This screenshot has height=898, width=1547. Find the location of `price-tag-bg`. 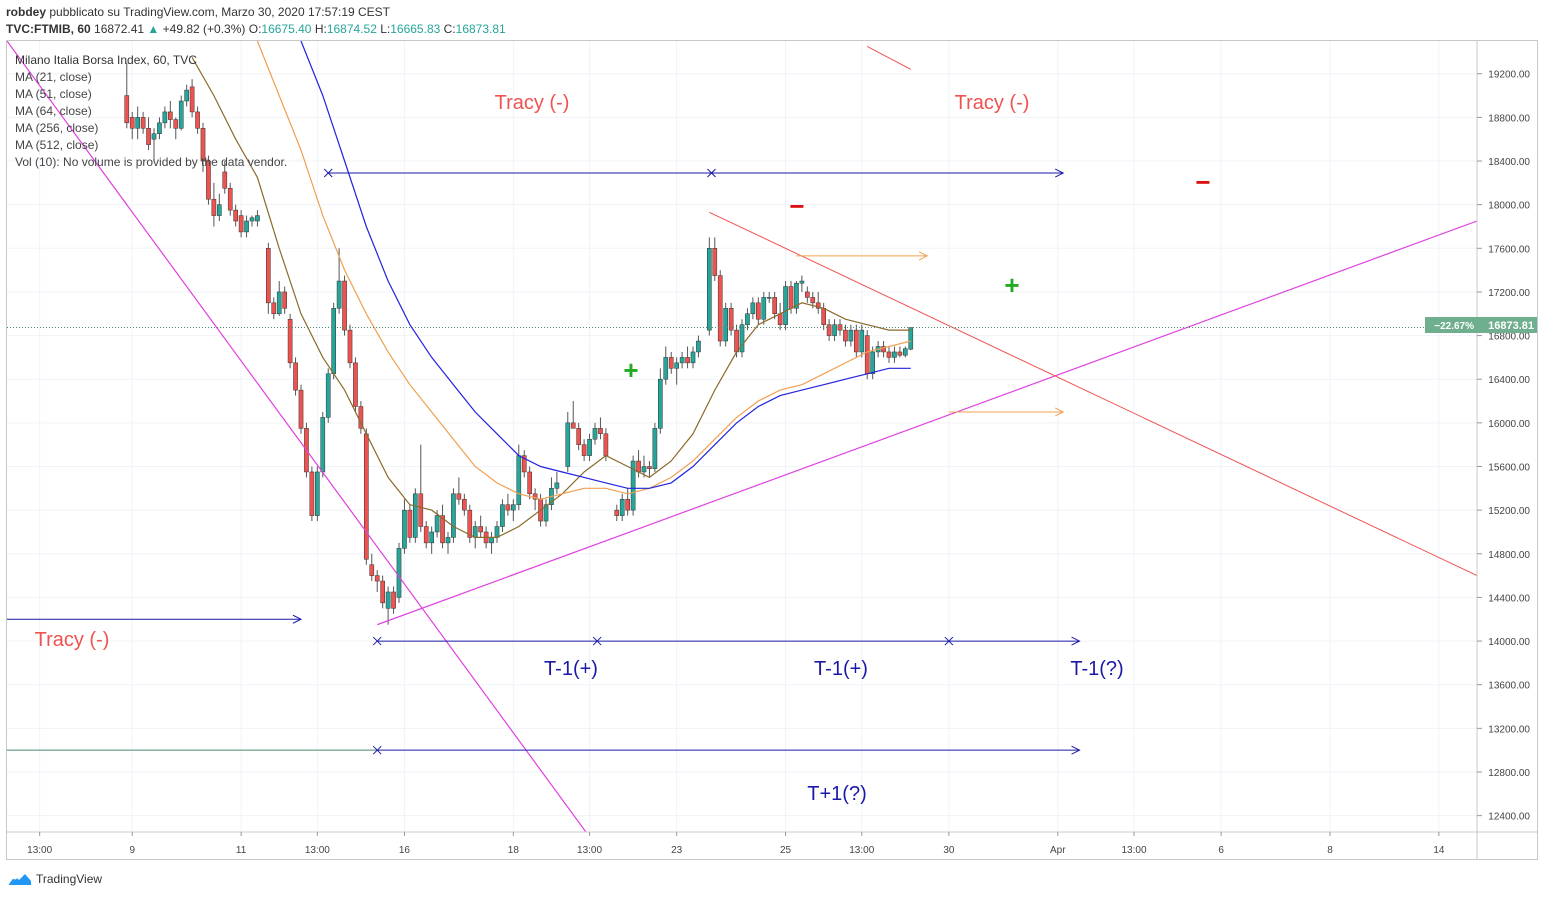

price-tag-bg is located at coordinates (1507, 325).